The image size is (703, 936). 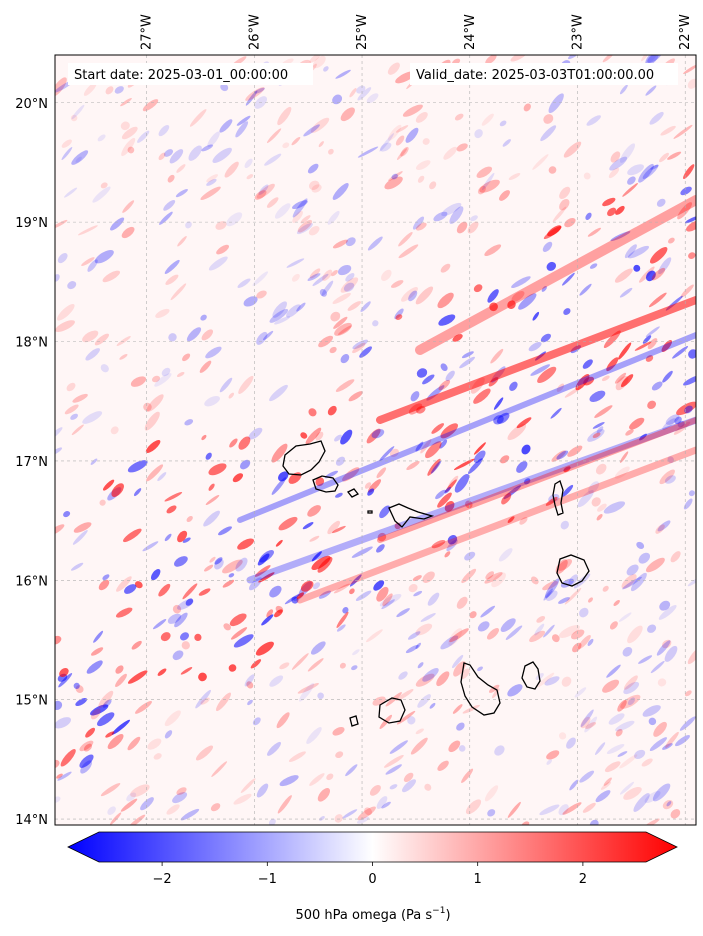 I want to click on colorbar-label-end: ), so click(x=447, y=915).